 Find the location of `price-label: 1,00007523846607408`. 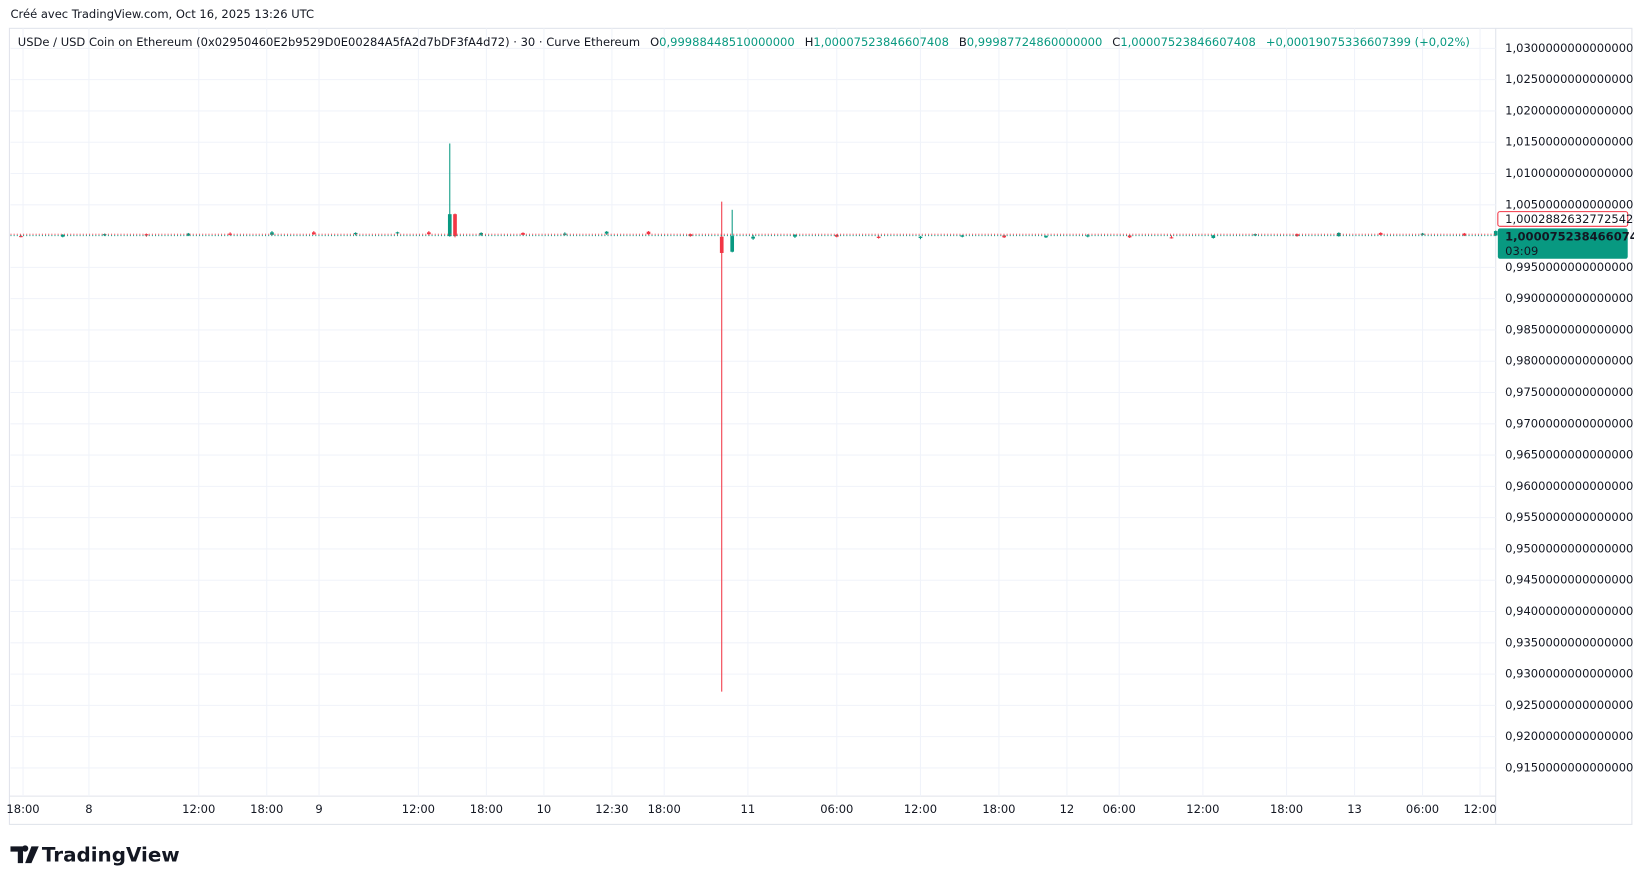

price-label: 1,00007523846607408 is located at coordinates (1569, 236).